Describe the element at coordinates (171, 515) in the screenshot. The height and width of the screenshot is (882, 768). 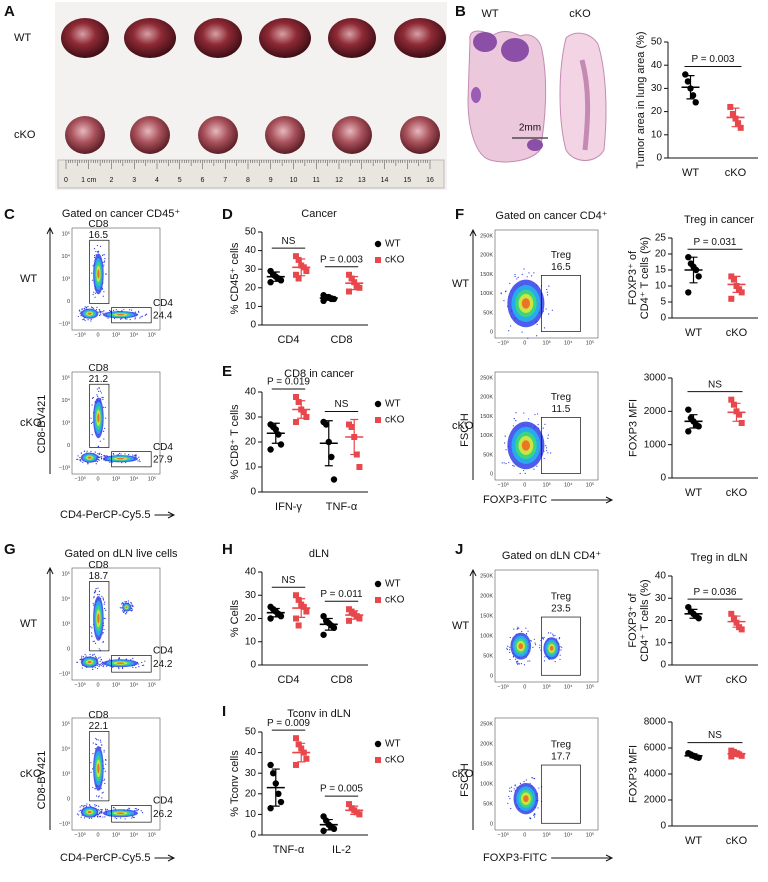
I see `arrowhead` at that location.